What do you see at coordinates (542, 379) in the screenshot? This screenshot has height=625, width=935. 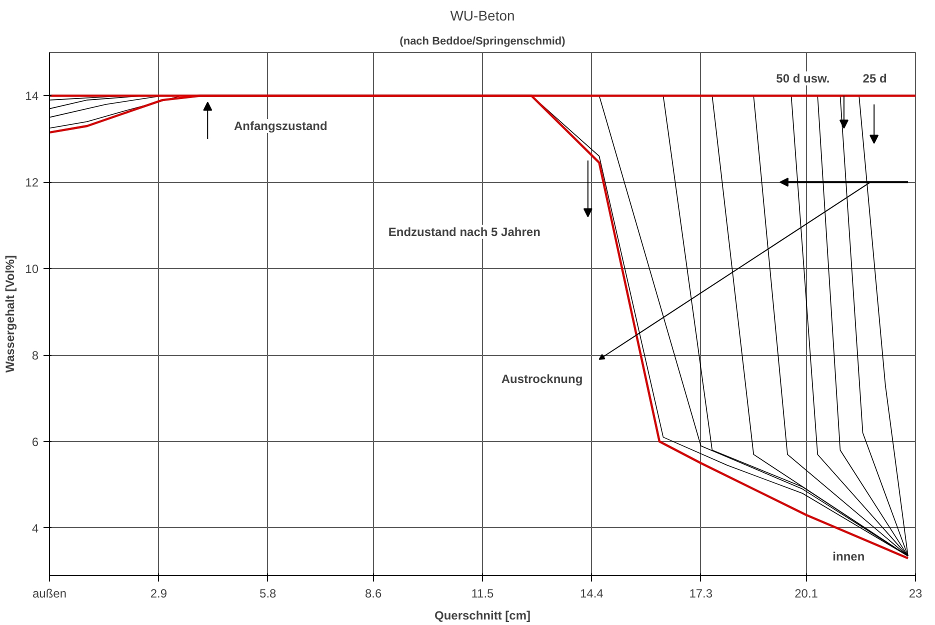 I see `annotation: Austrocknung` at bounding box center [542, 379].